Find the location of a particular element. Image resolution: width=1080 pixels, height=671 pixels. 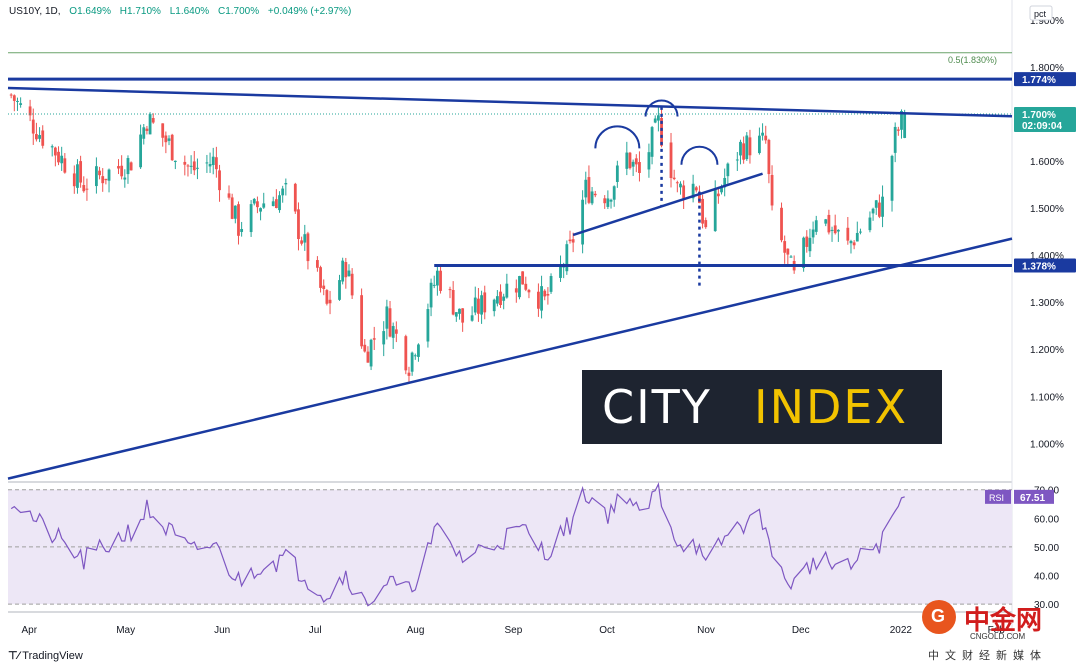

city-index-logo: CITY INDEX is located at coordinates (762, 407).